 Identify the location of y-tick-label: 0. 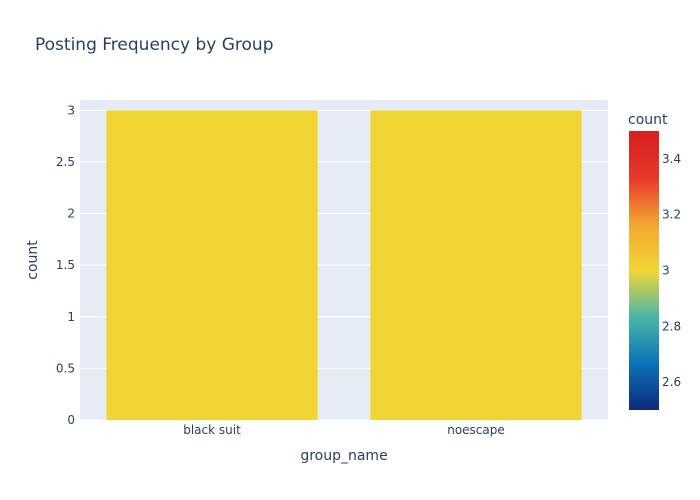
(71, 420).